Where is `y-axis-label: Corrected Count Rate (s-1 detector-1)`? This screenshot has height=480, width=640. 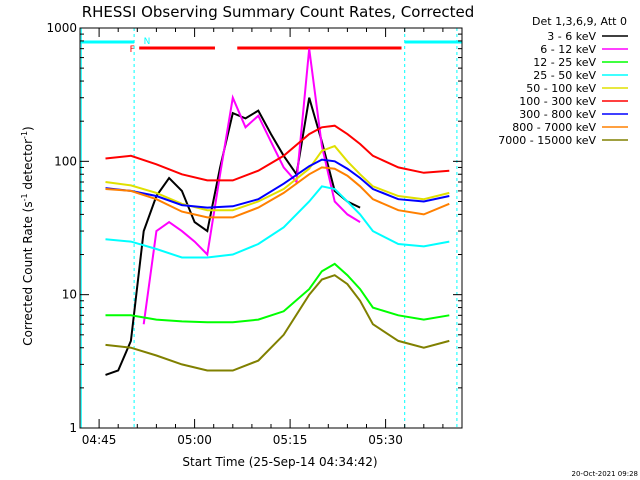
y-axis-label: Corrected Count Rate (s-1 detector-1) is located at coordinates (27, 235).